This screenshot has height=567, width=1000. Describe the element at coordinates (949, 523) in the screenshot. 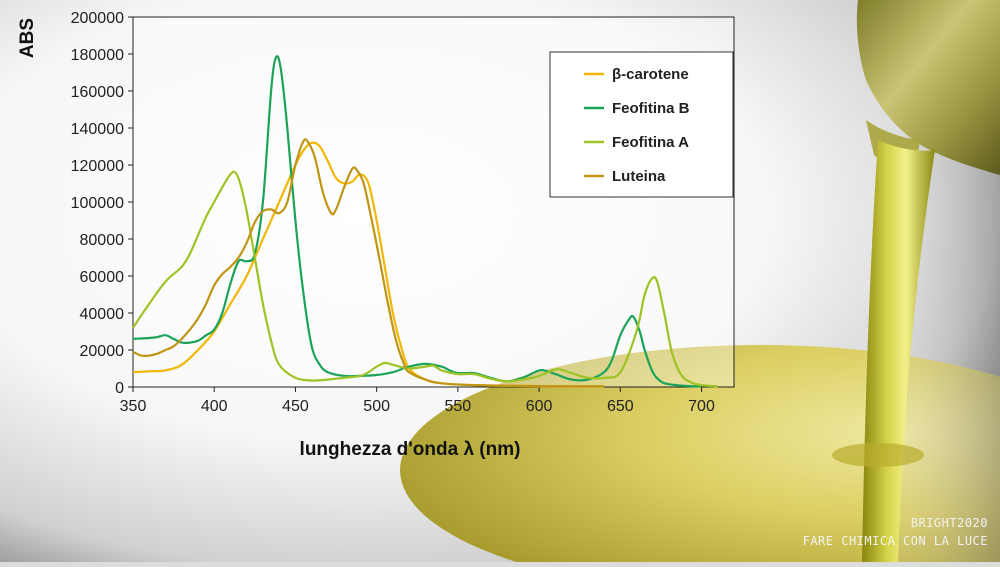

I see `watermark-line-1: BRIGHT2020` at that location.